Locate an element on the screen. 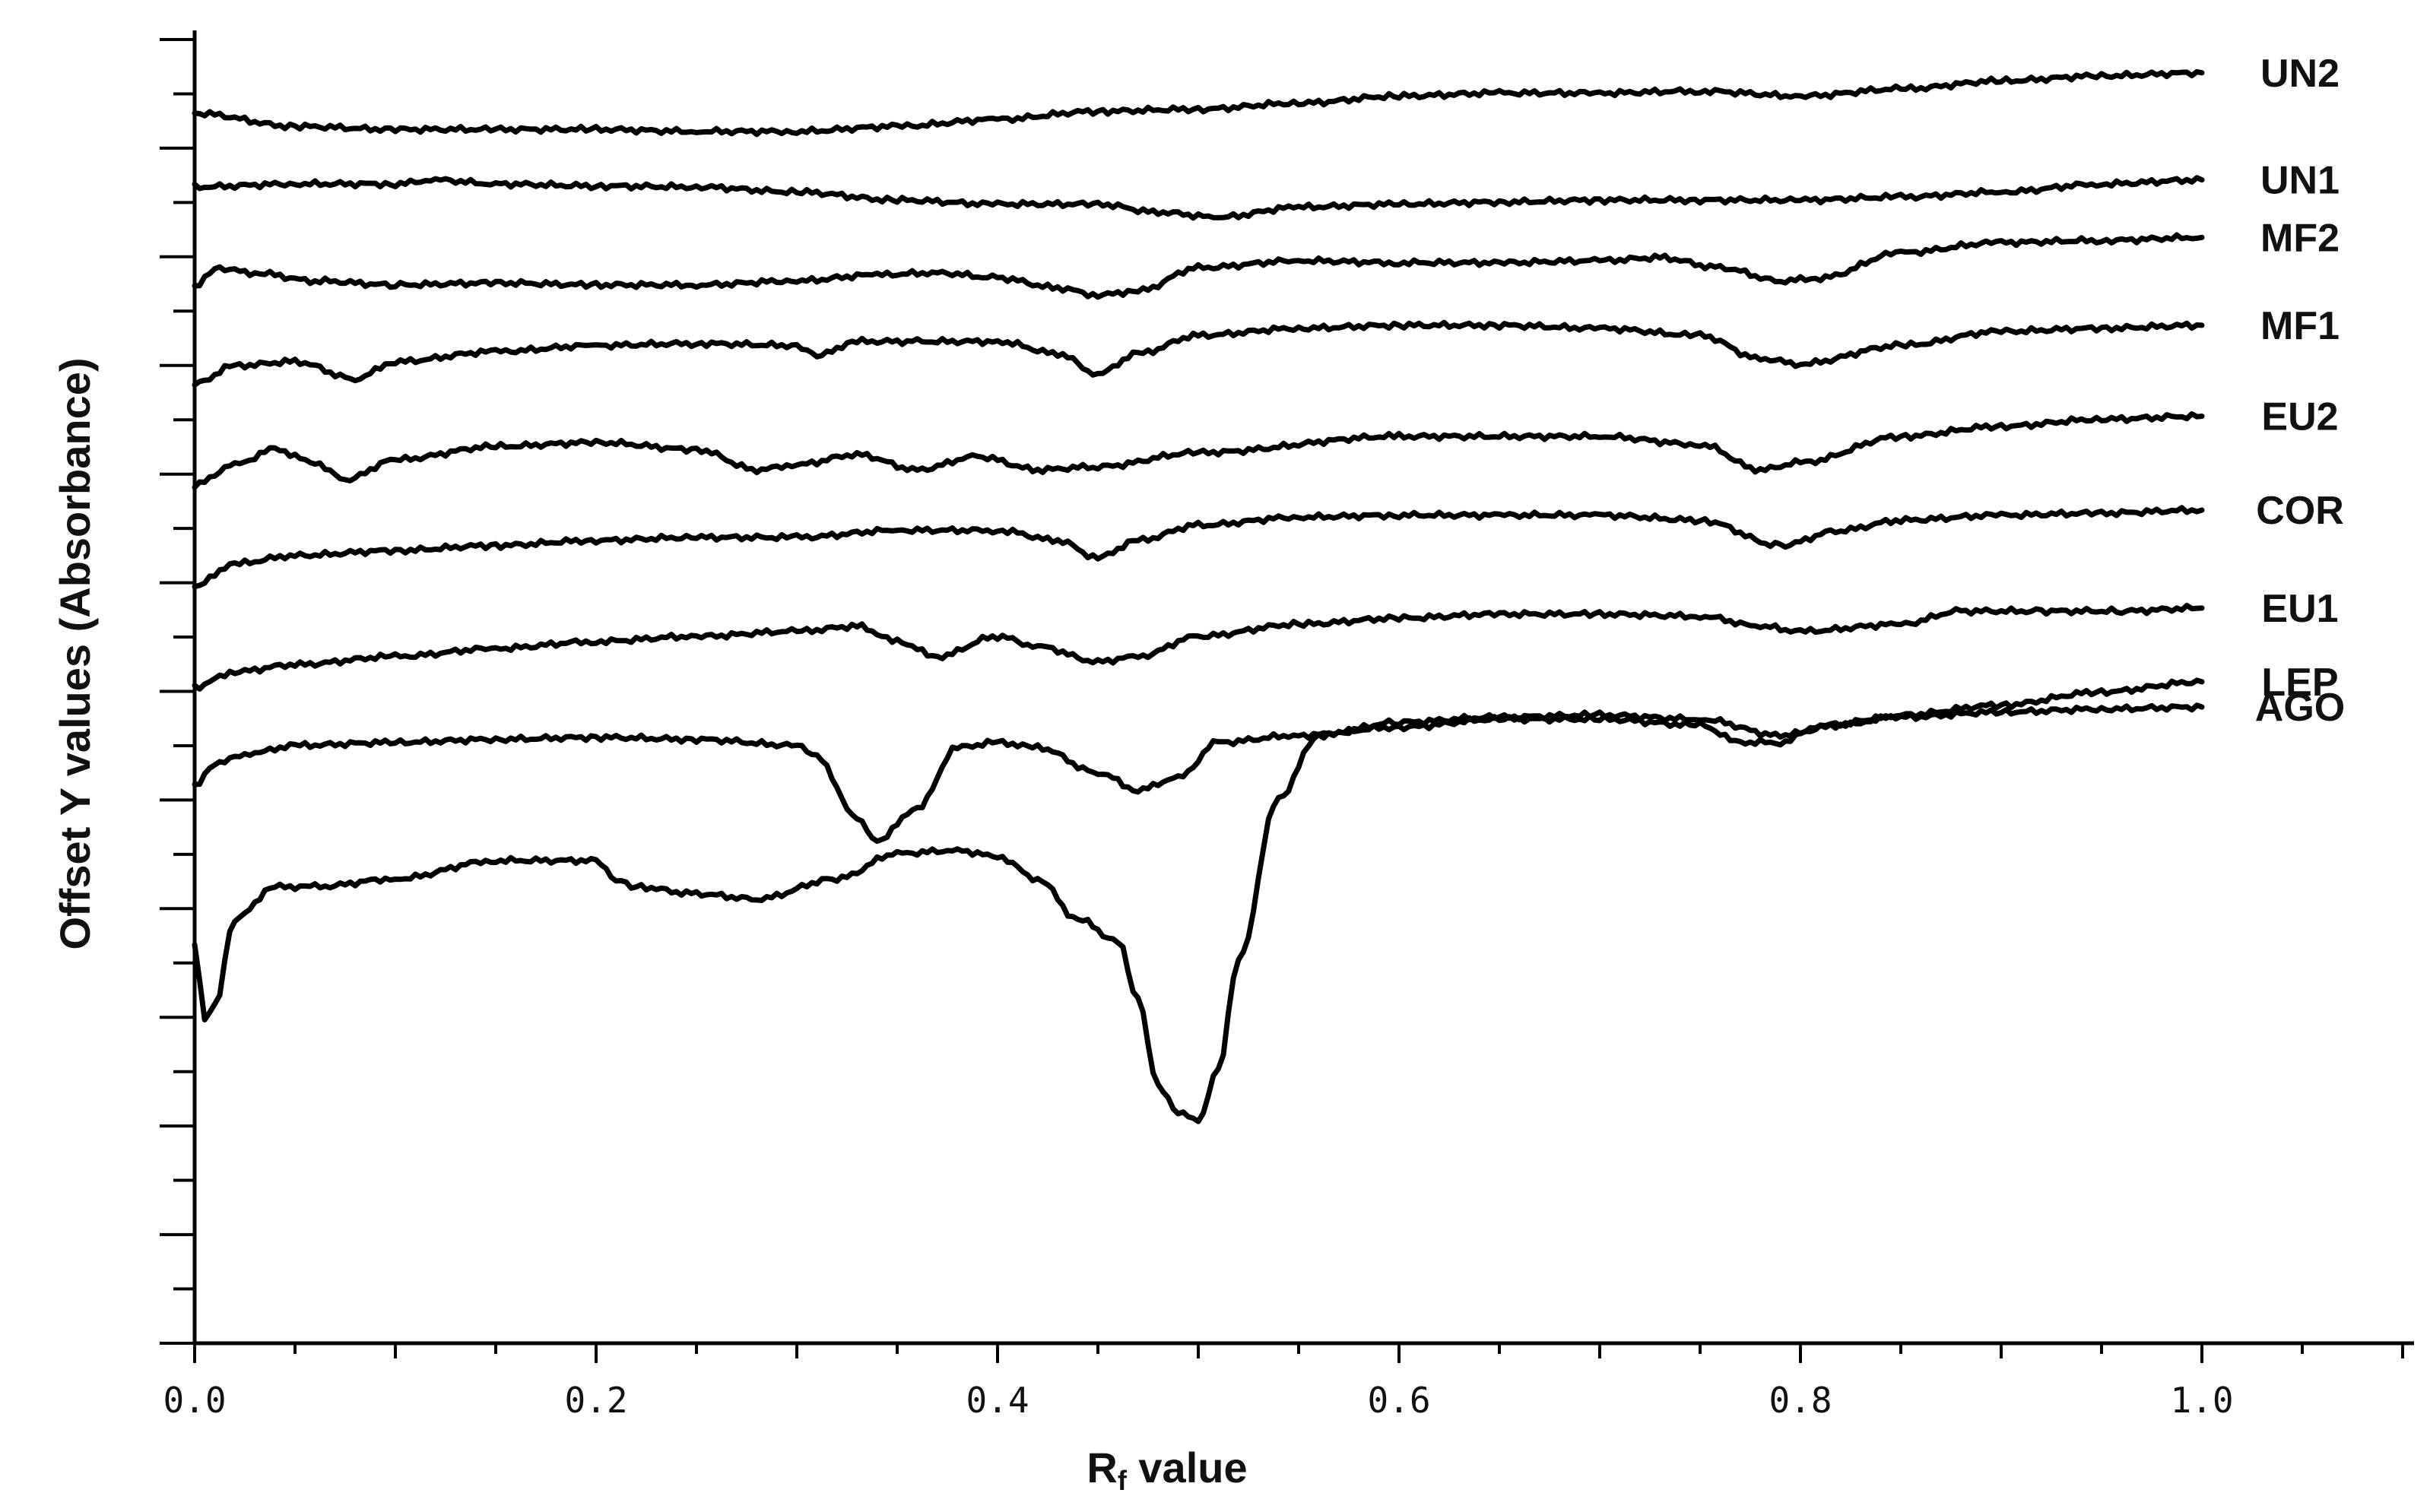 The image size is (2430, 1512). x-axis-title-rest: value is located at coordinates (1187, 1467).